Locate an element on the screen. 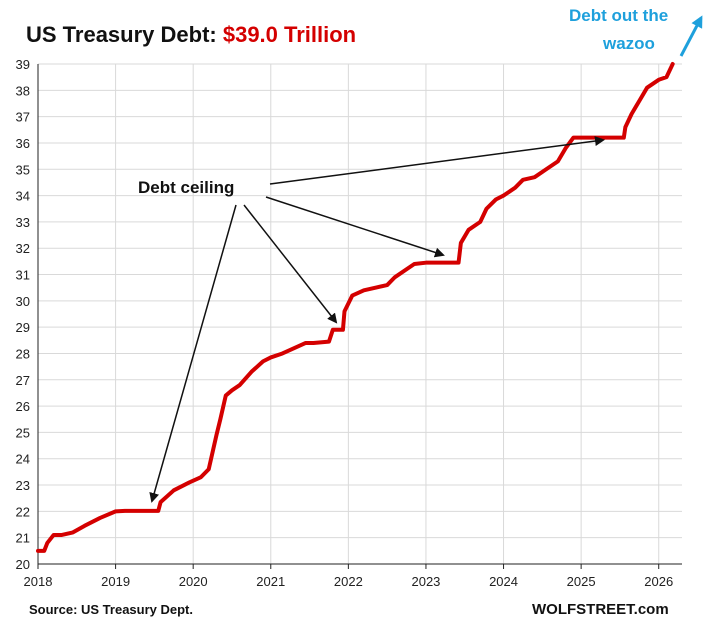 This screenshot has width=722, height=632. x-tick-label: 2024 is located at coordinates (503, 581).